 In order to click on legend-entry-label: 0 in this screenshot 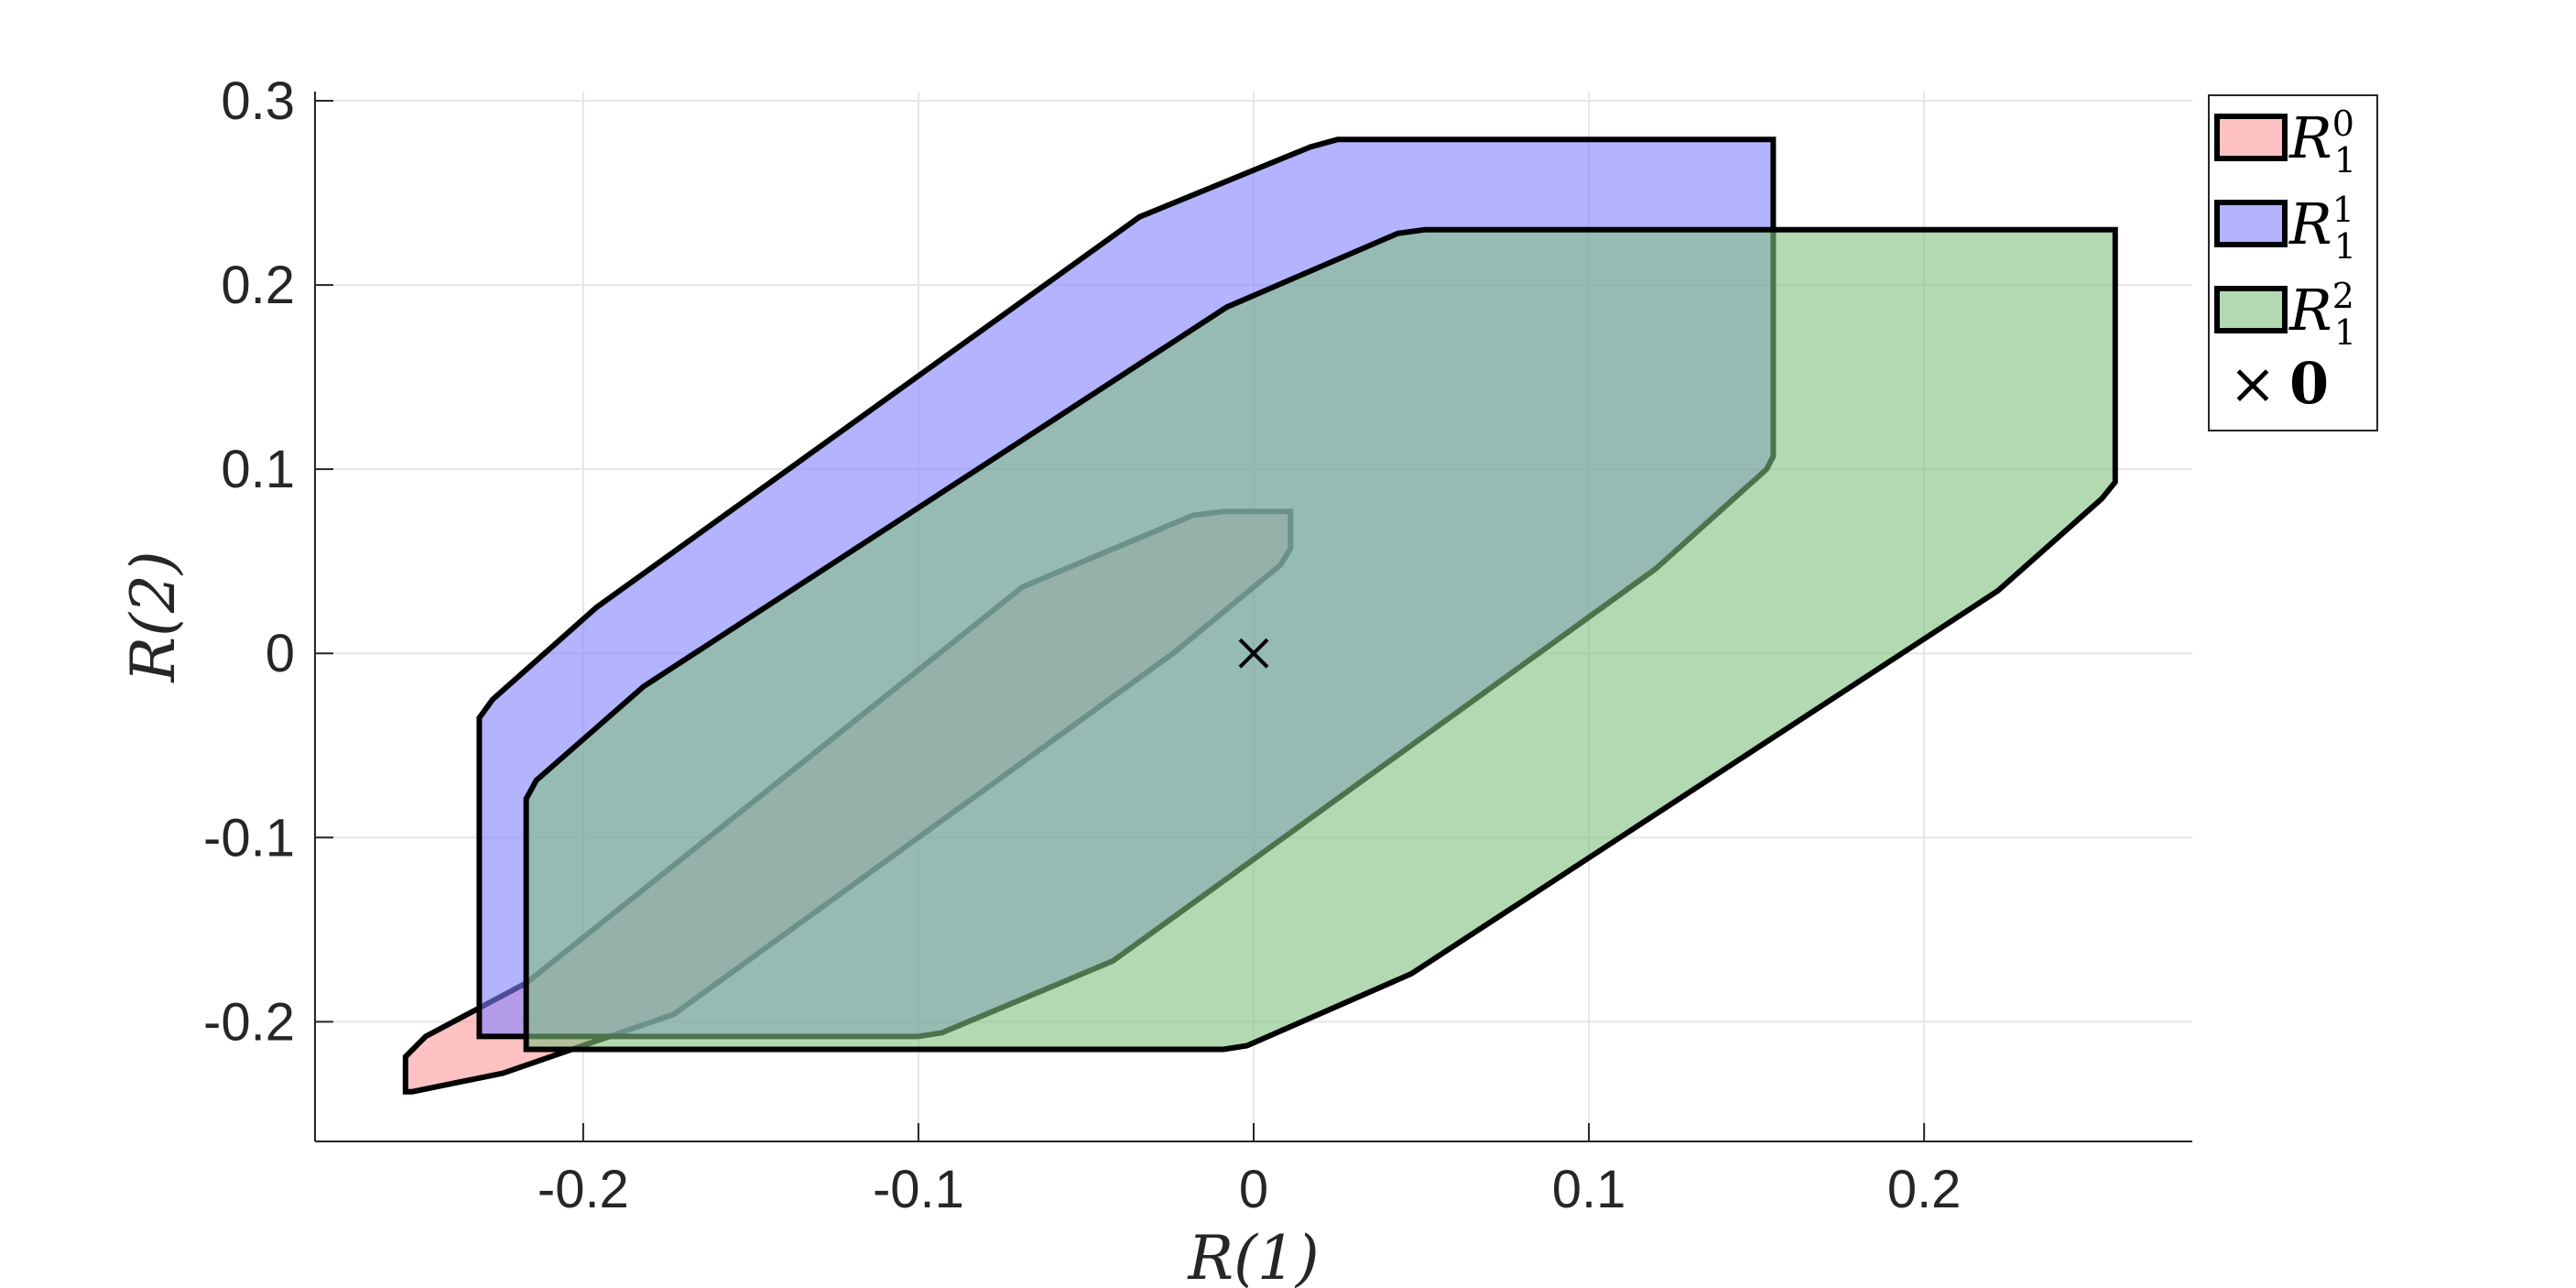, I will do `click(2309, 384)`.